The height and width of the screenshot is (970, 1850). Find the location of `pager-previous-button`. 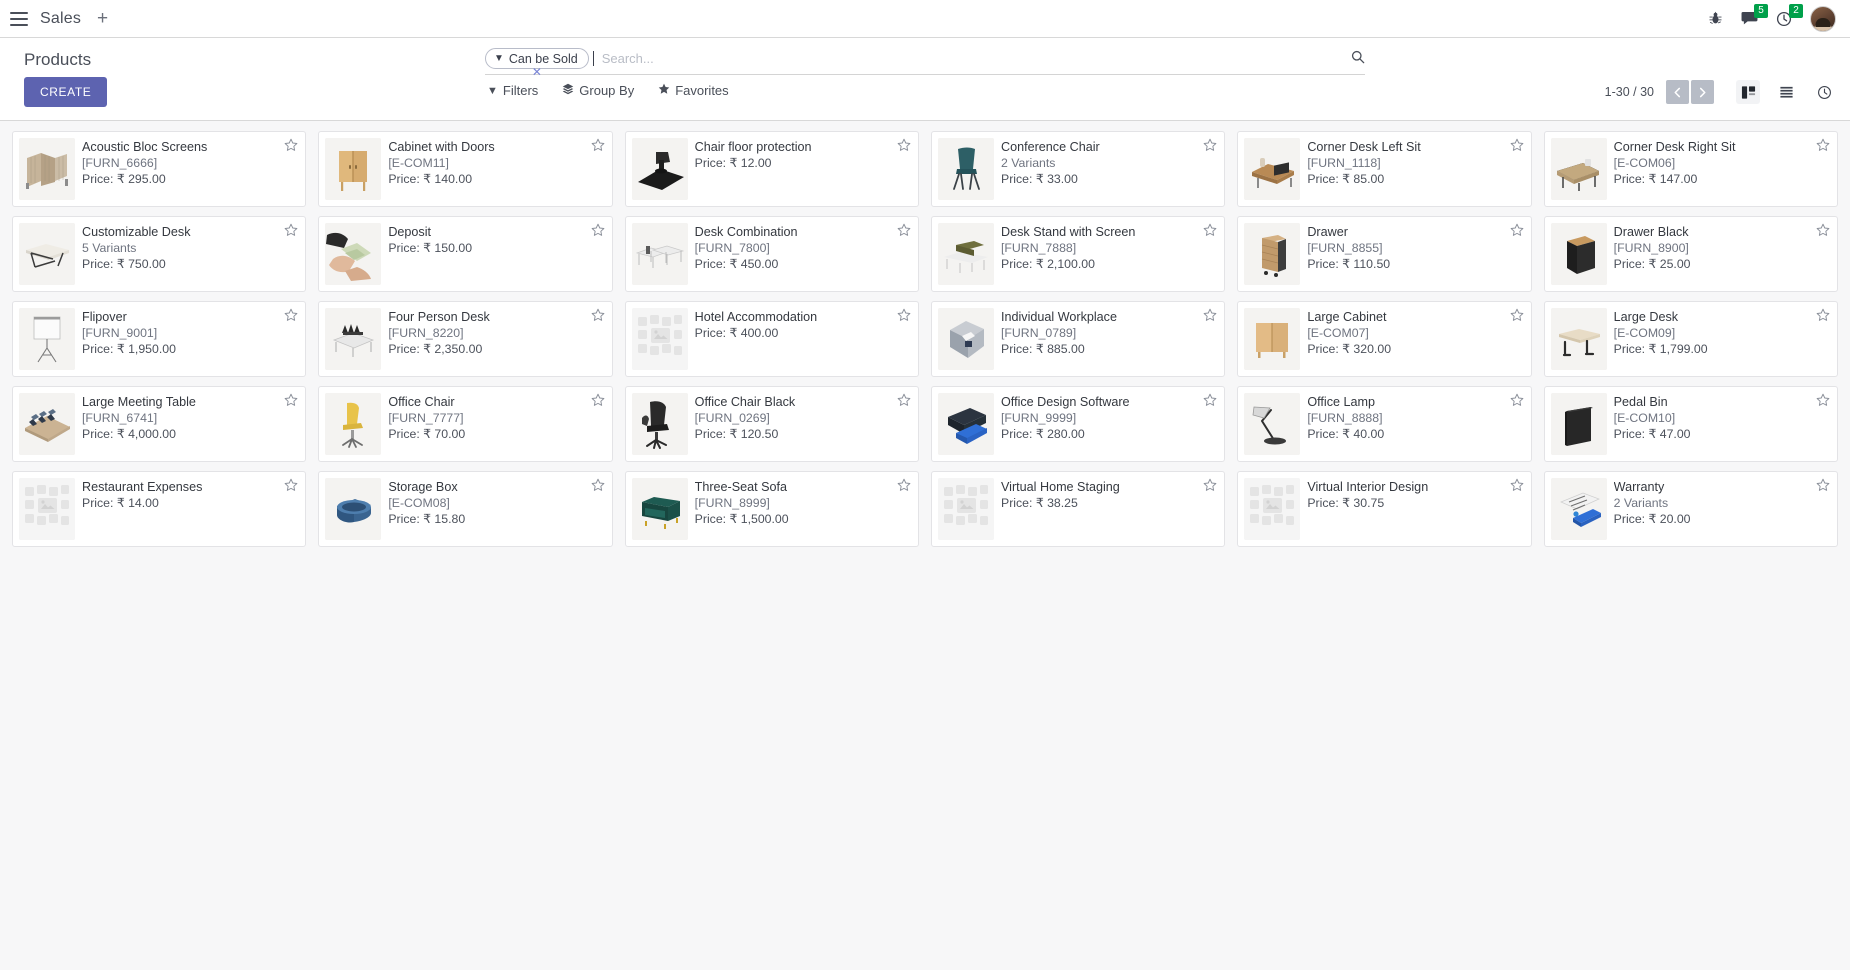

pager-previous-button is located at coordinates (1677, 92).